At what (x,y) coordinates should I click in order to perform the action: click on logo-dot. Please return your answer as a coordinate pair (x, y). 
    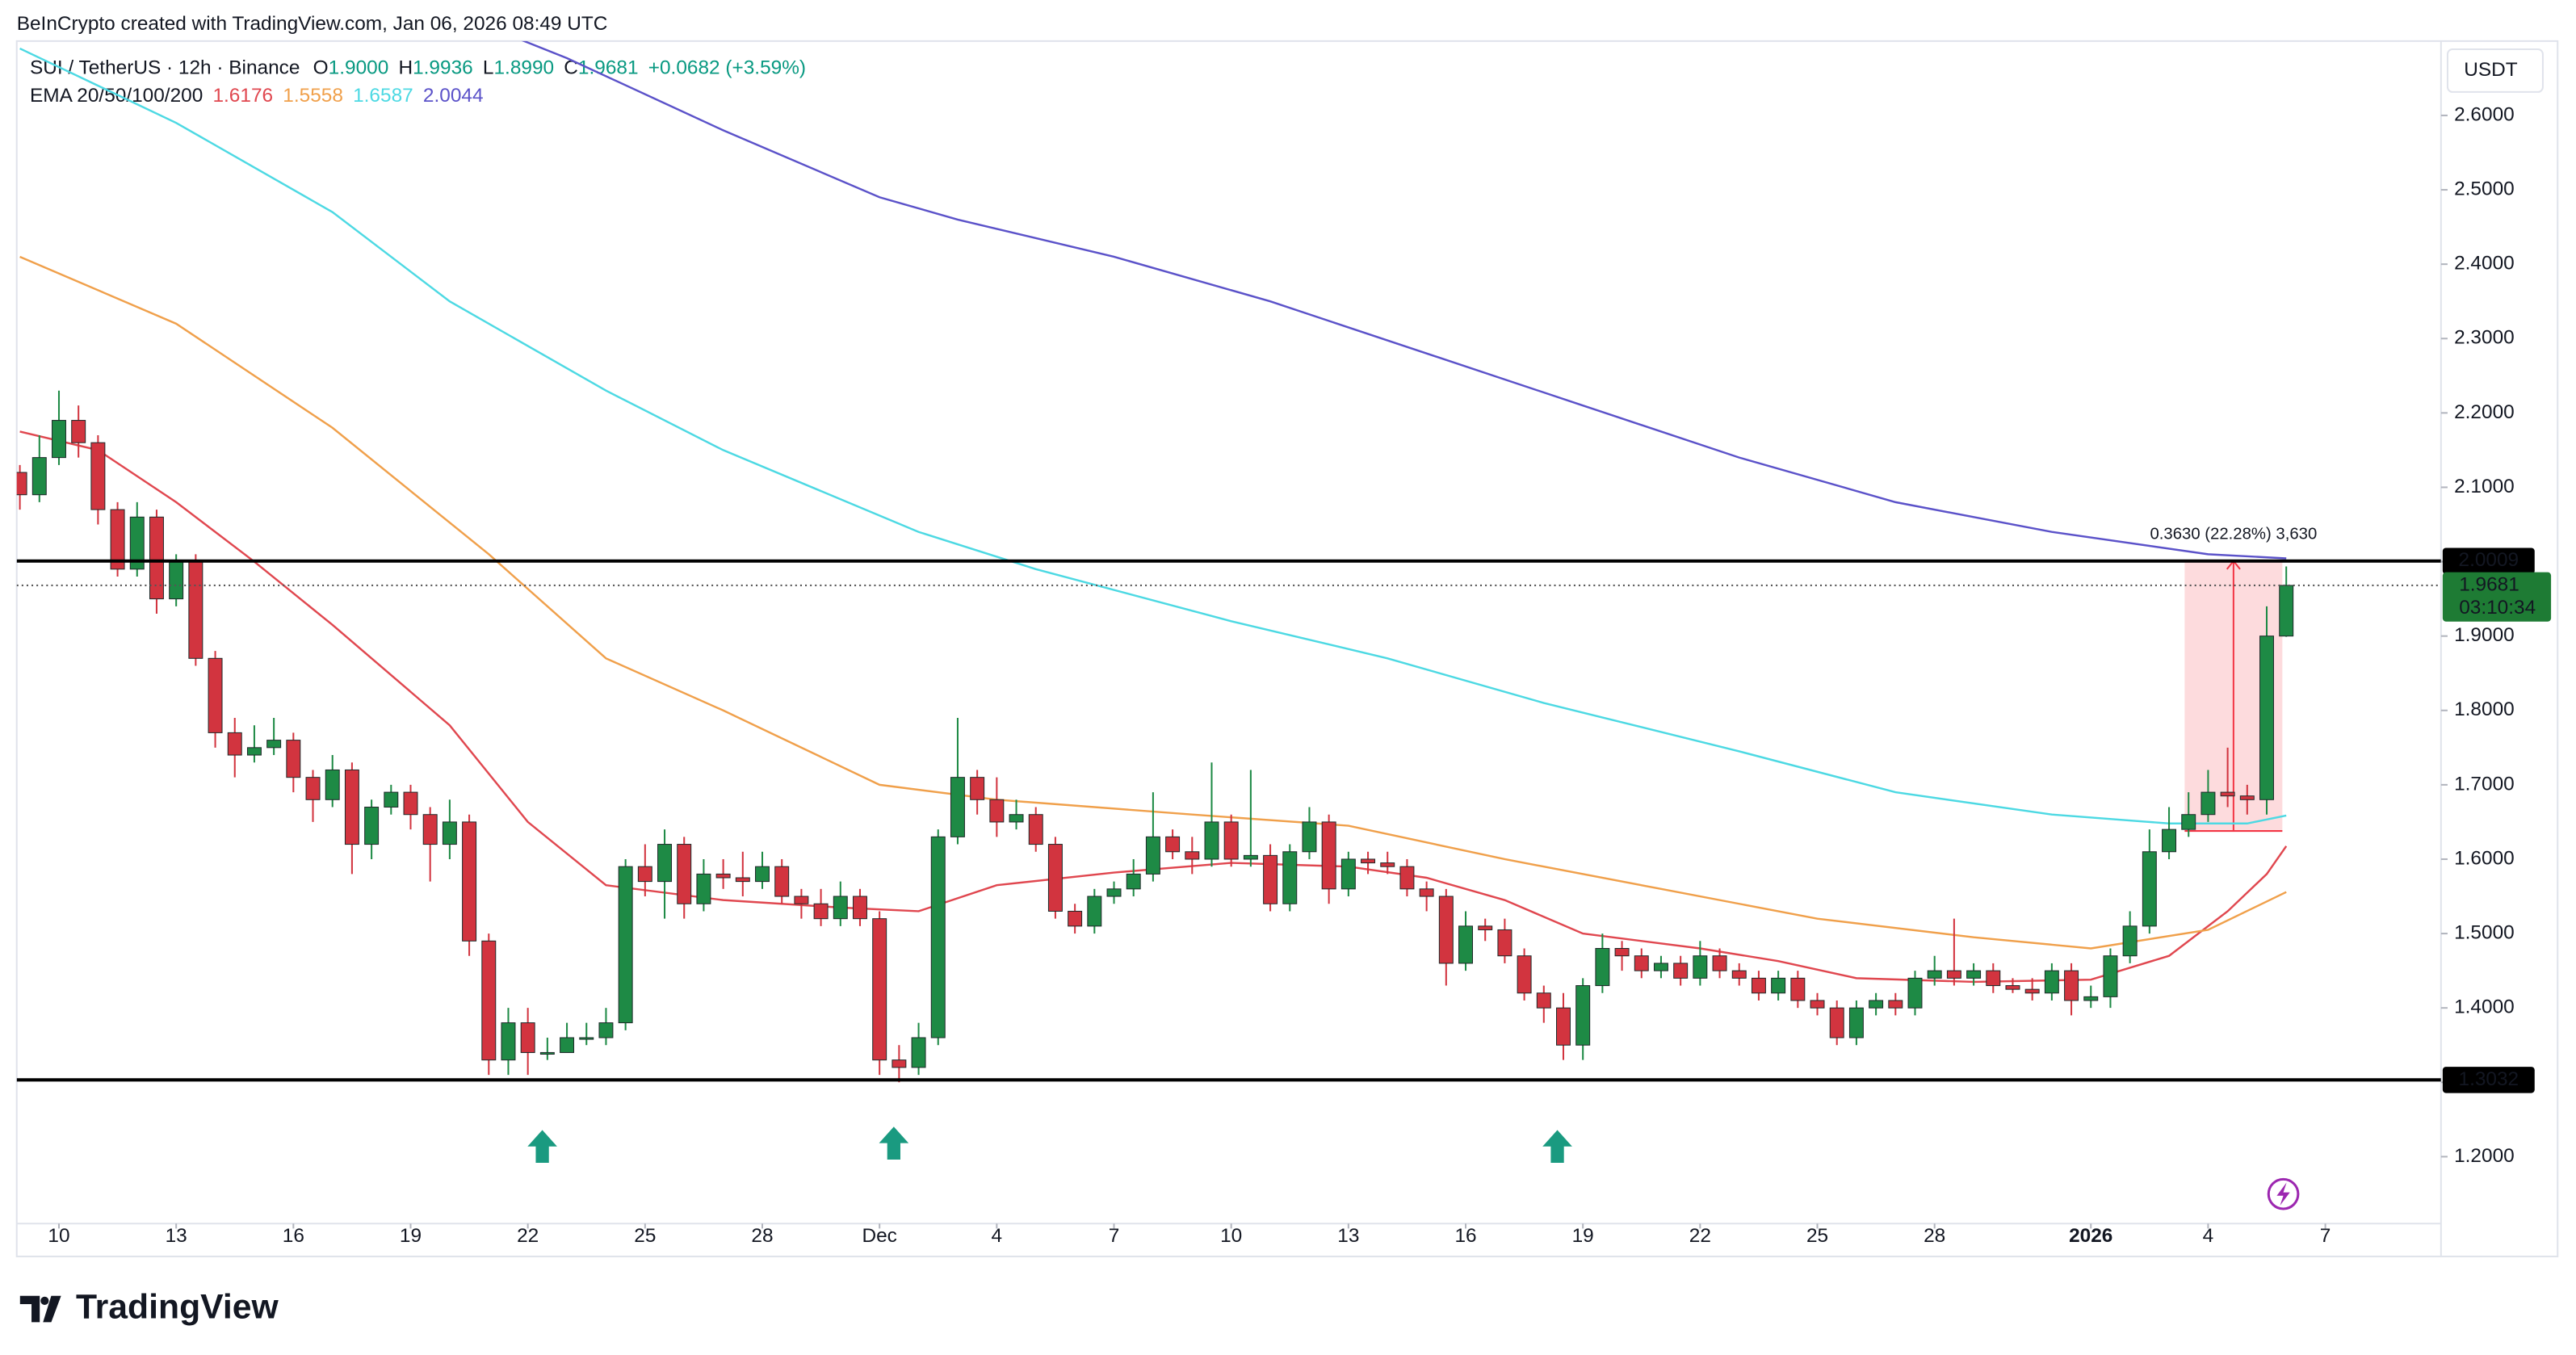
    Looking at the image, I should click on (44, 1300).